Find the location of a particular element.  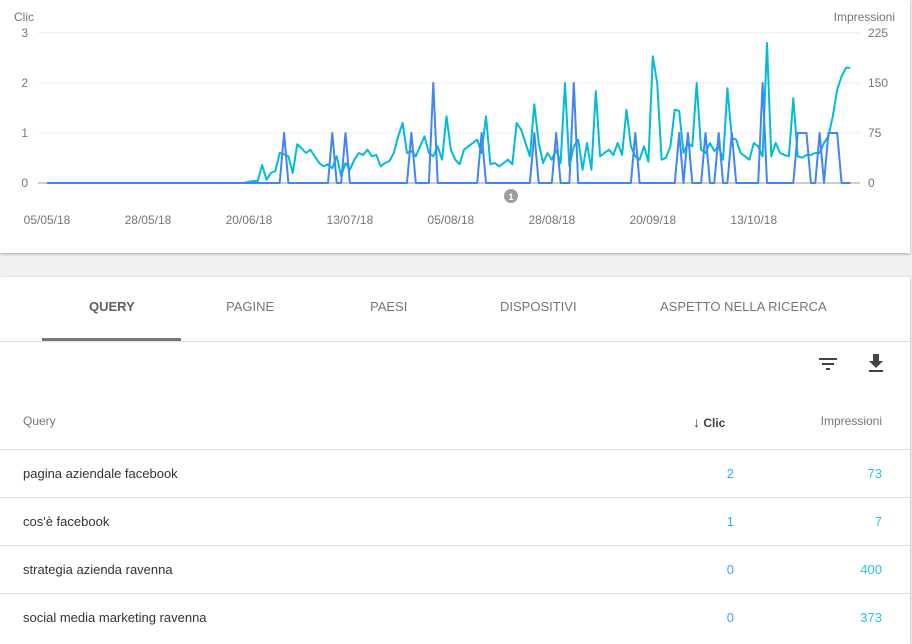

x-axis-tick-label: 05/05/18 is located at coordinates (47, 220).